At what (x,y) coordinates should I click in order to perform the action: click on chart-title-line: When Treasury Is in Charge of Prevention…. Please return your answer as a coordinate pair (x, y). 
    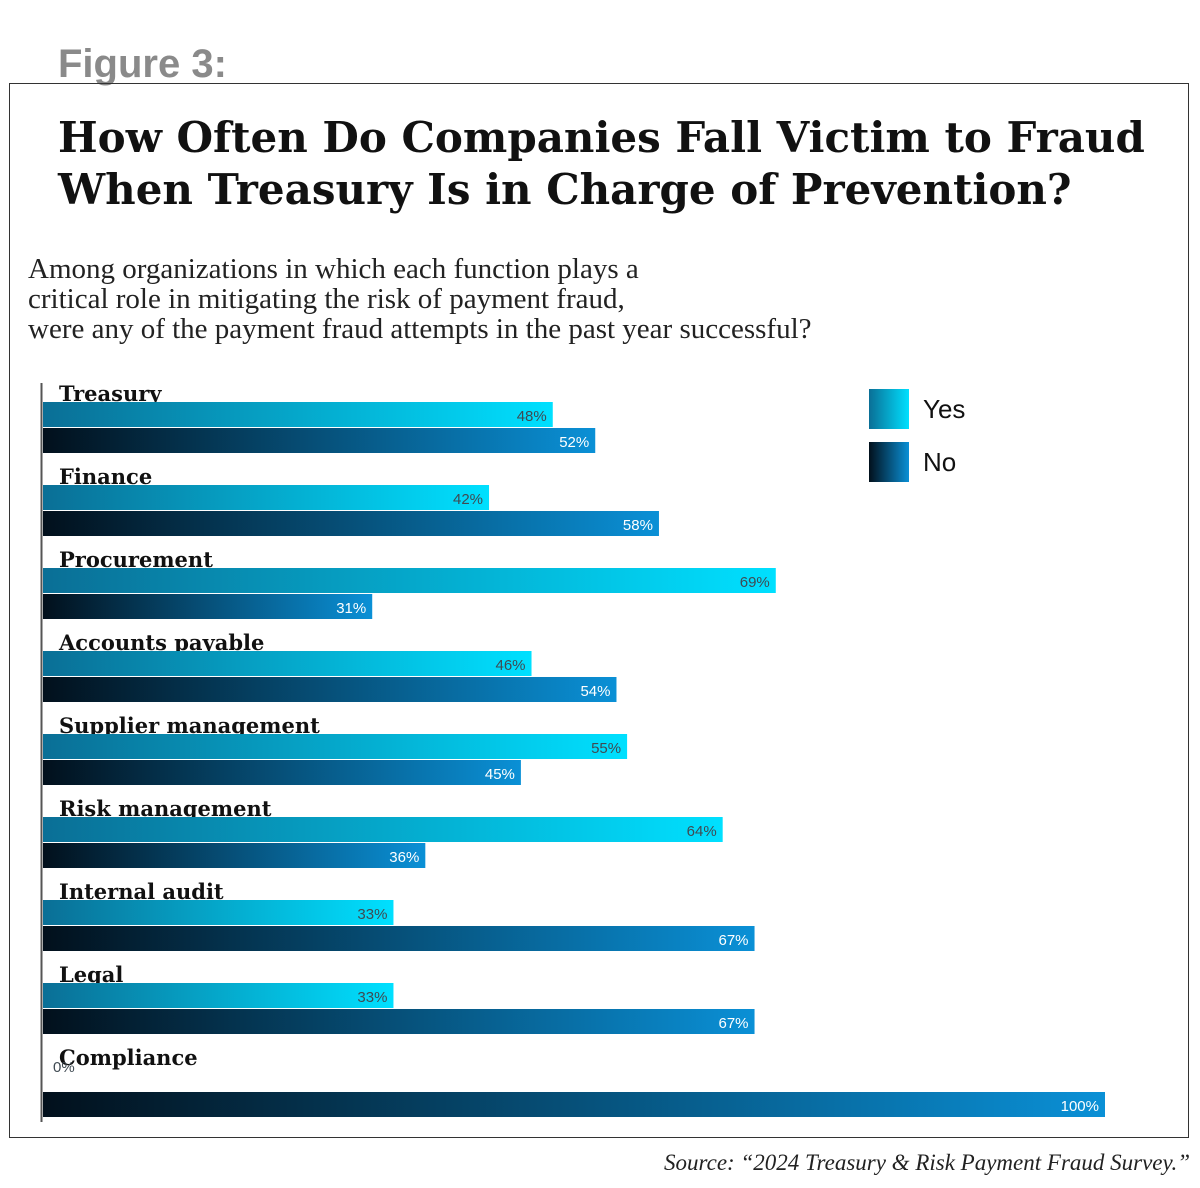
    Looking at the image, I should click on (565, 189).